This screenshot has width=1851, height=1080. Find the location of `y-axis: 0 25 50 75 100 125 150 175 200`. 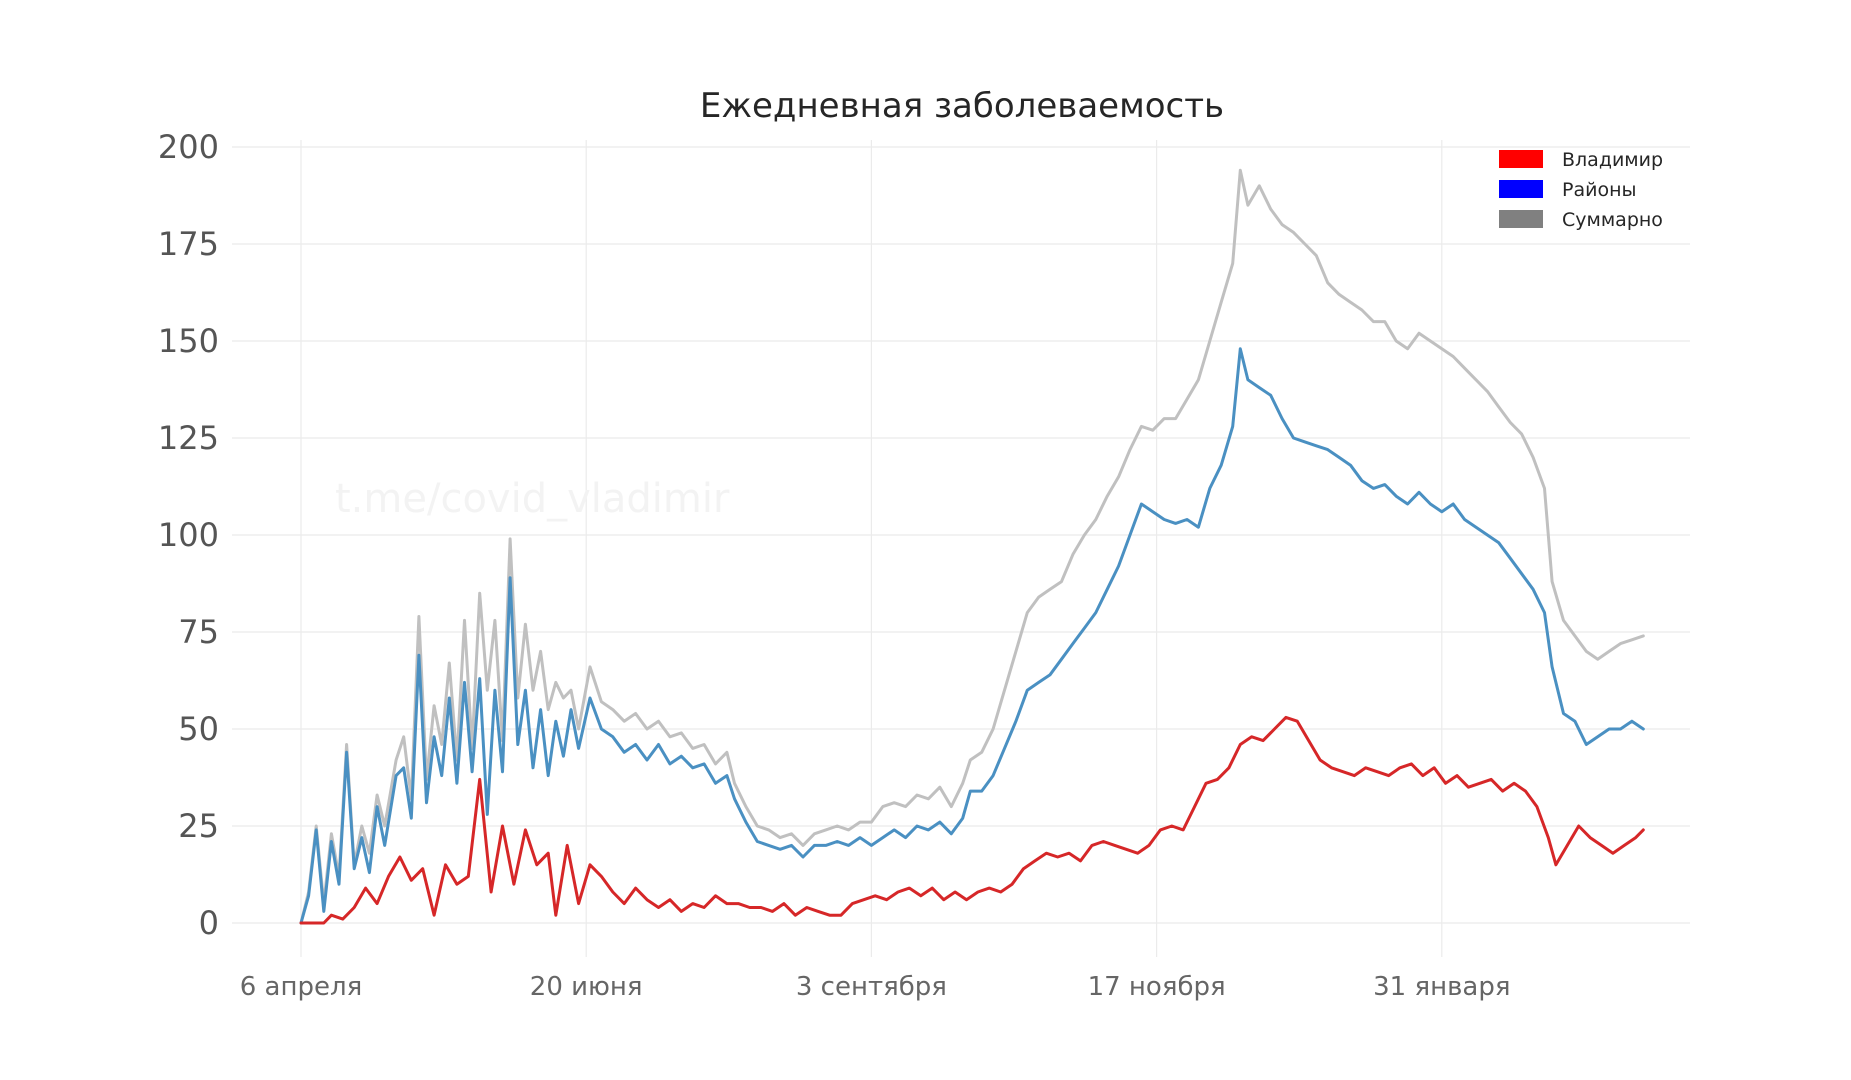

y-axis: 0 25 50 75 100 125 150 175 200 is located at coordinates (188, 535).